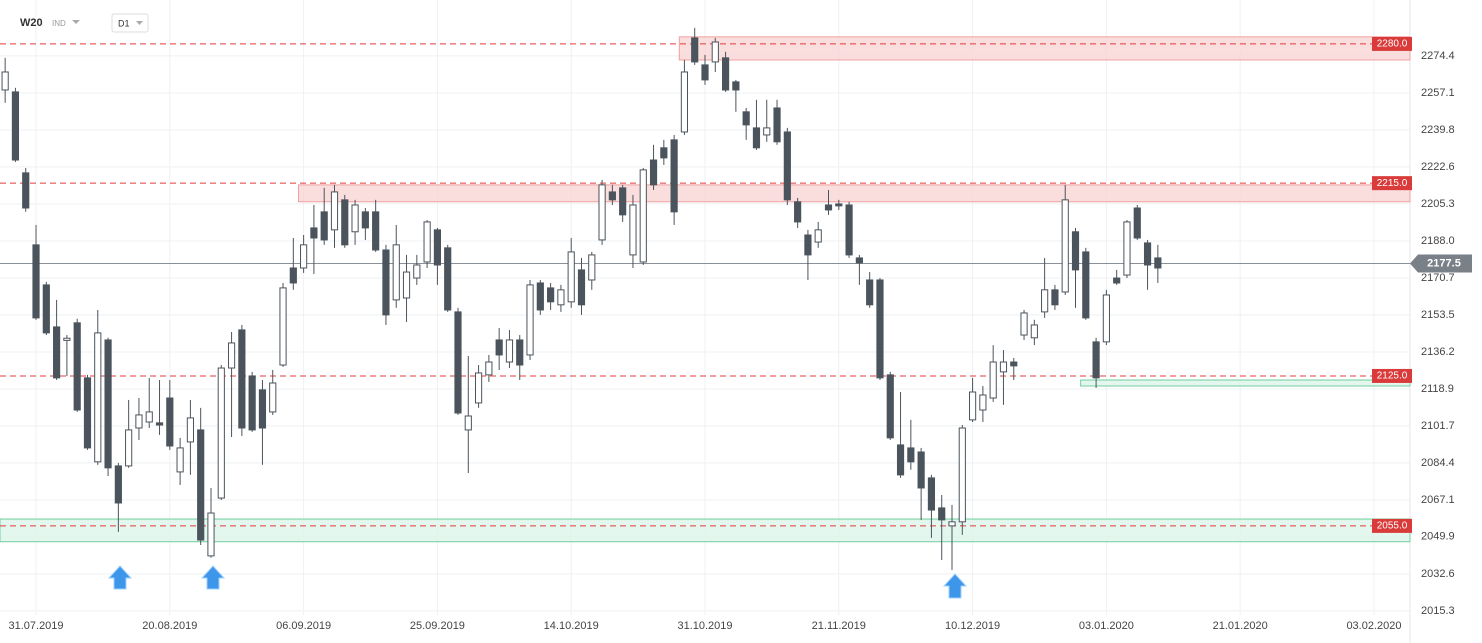 The height and width of the screenshot is (643, 1482). What do you see at coordinates (139, 23) in the screenshot?
I see `interval-dropdown` at bounding box center [139, 23].